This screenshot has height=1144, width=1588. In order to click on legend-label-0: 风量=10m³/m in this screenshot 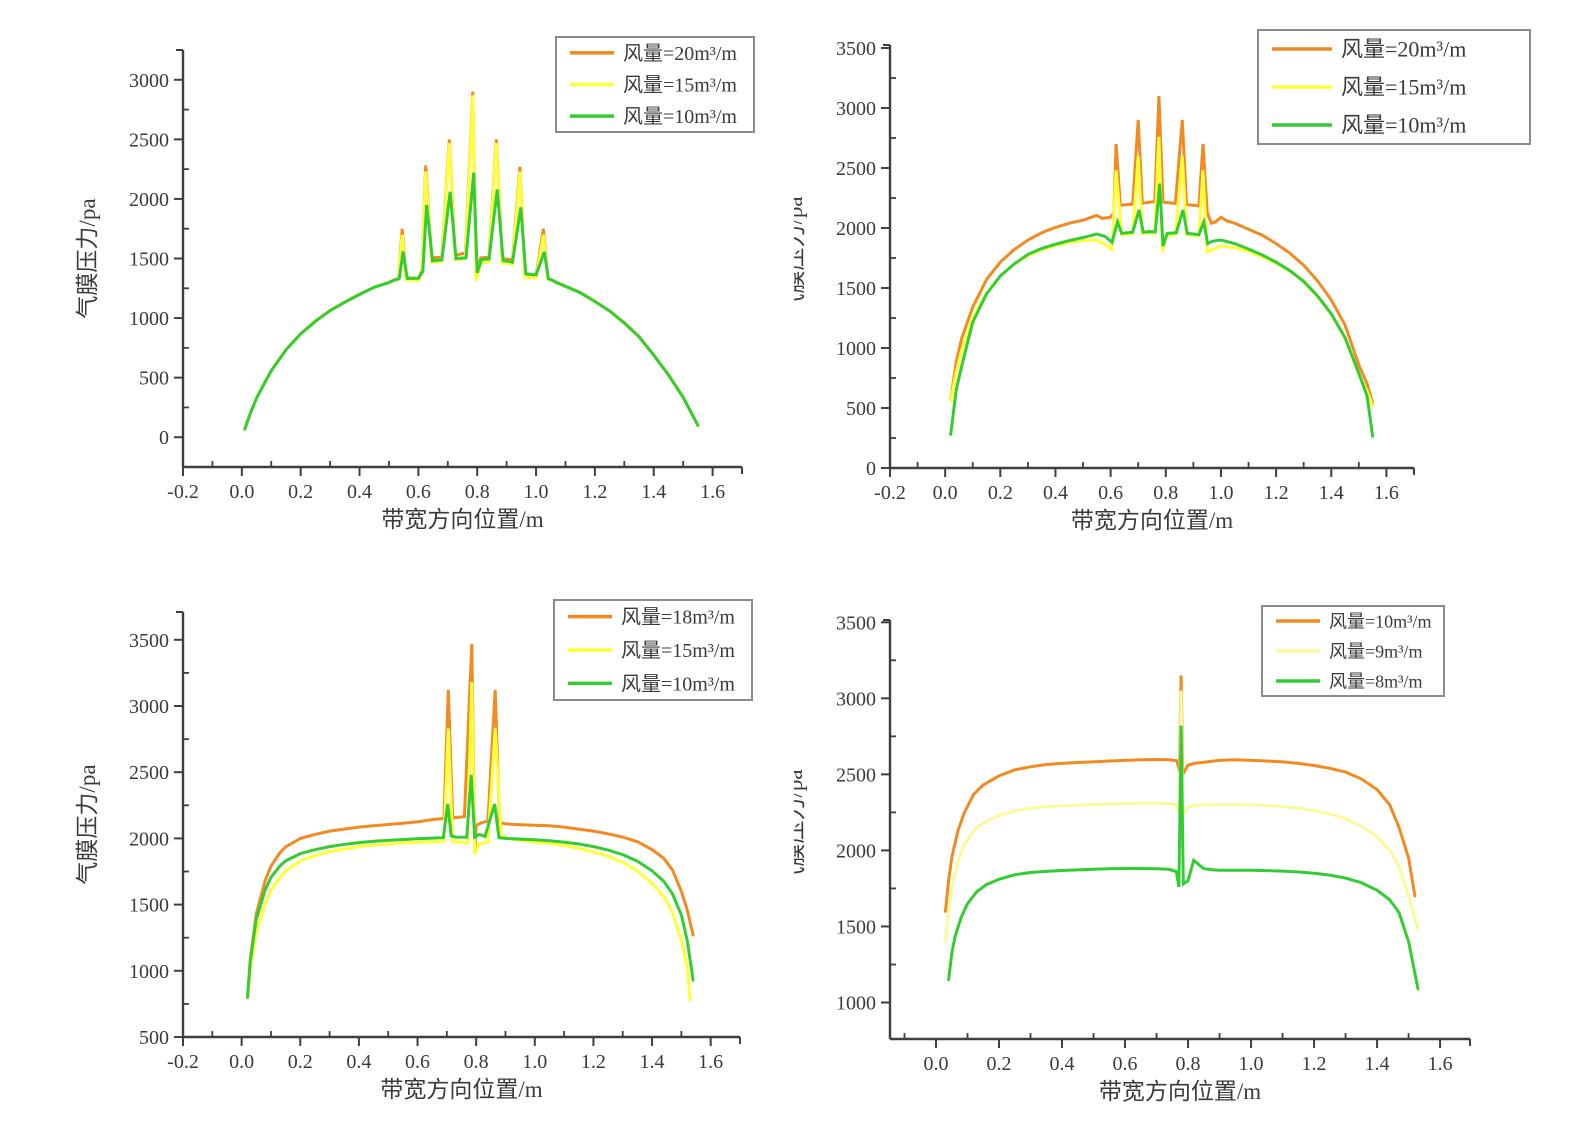, I will do `click(1380, 621)`.